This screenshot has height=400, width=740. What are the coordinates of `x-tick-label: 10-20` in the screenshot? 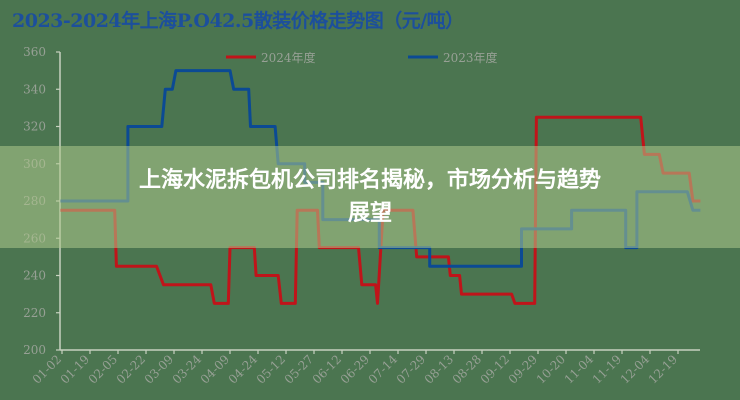 It's located at (551, 369).